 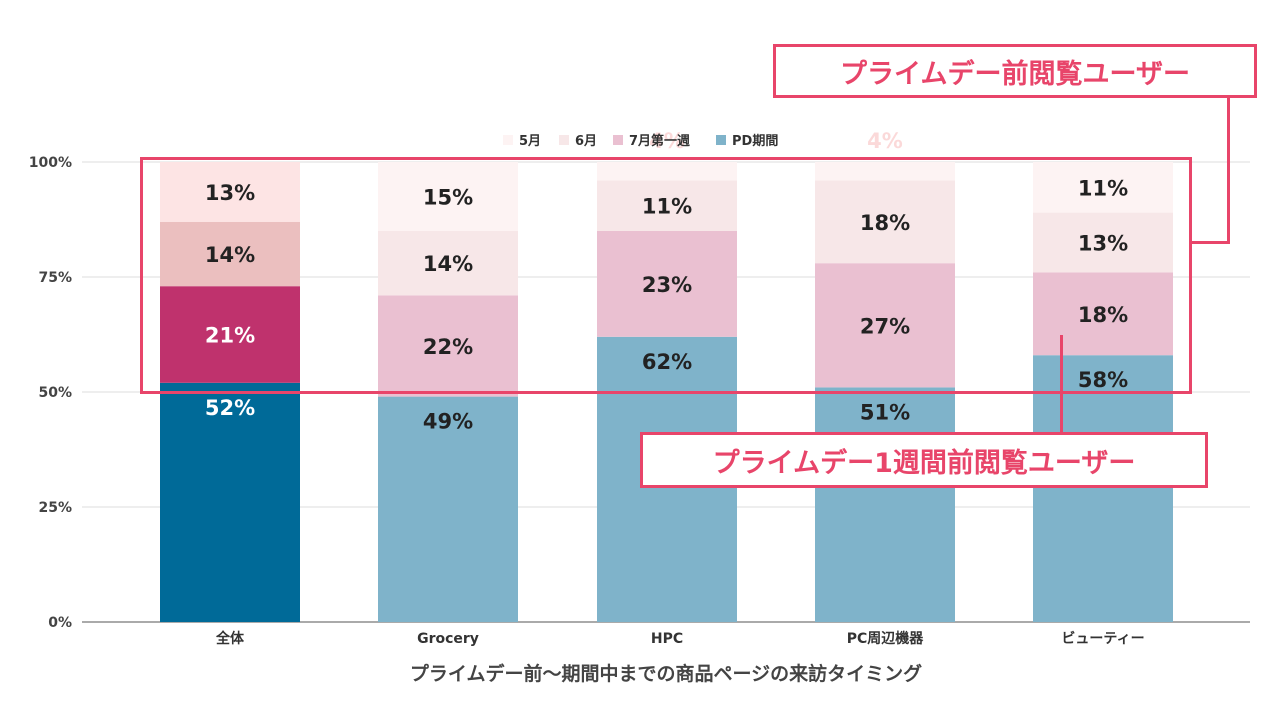 What do you see at coordinates (1103, 380) in the screenshot?
I see `data-label: 58%` at bounding box center [1103, 380].